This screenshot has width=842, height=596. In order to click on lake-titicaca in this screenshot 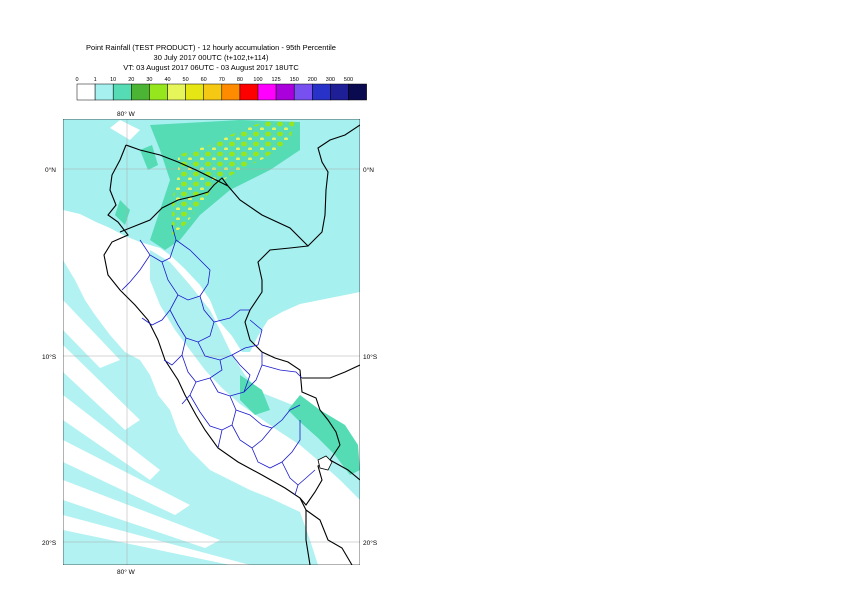, I will do `click(325, 463)`.